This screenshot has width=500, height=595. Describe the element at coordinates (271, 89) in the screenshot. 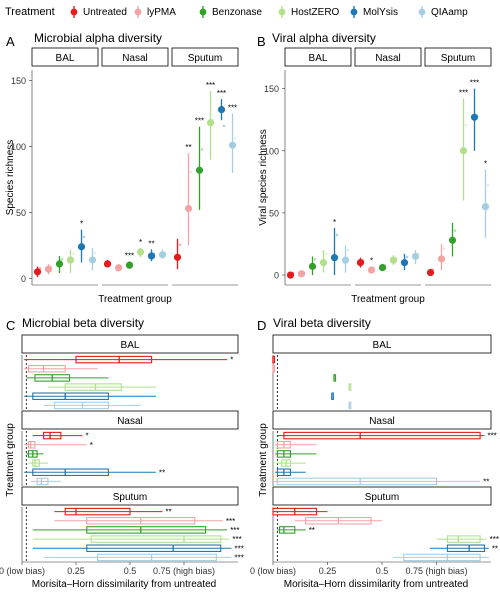

I see `y-tick-label-B-3: 150` at that location.